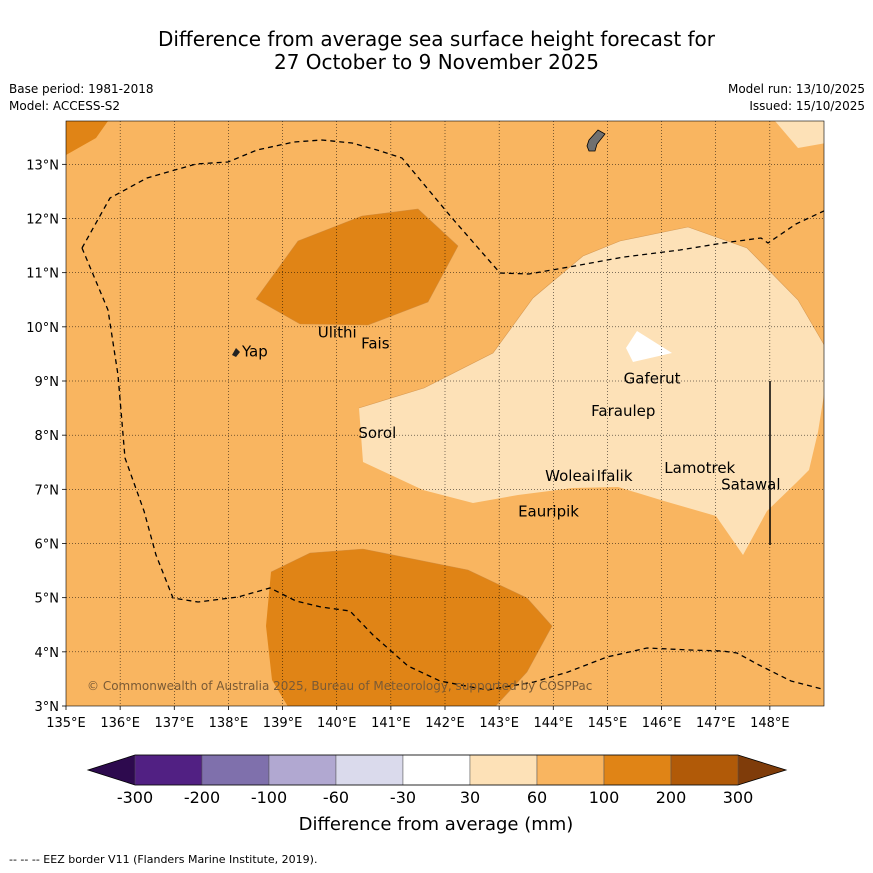 The width and height of the screenshot is (873, 873). I want to click on place-label: Satawal, so click(750, 484).